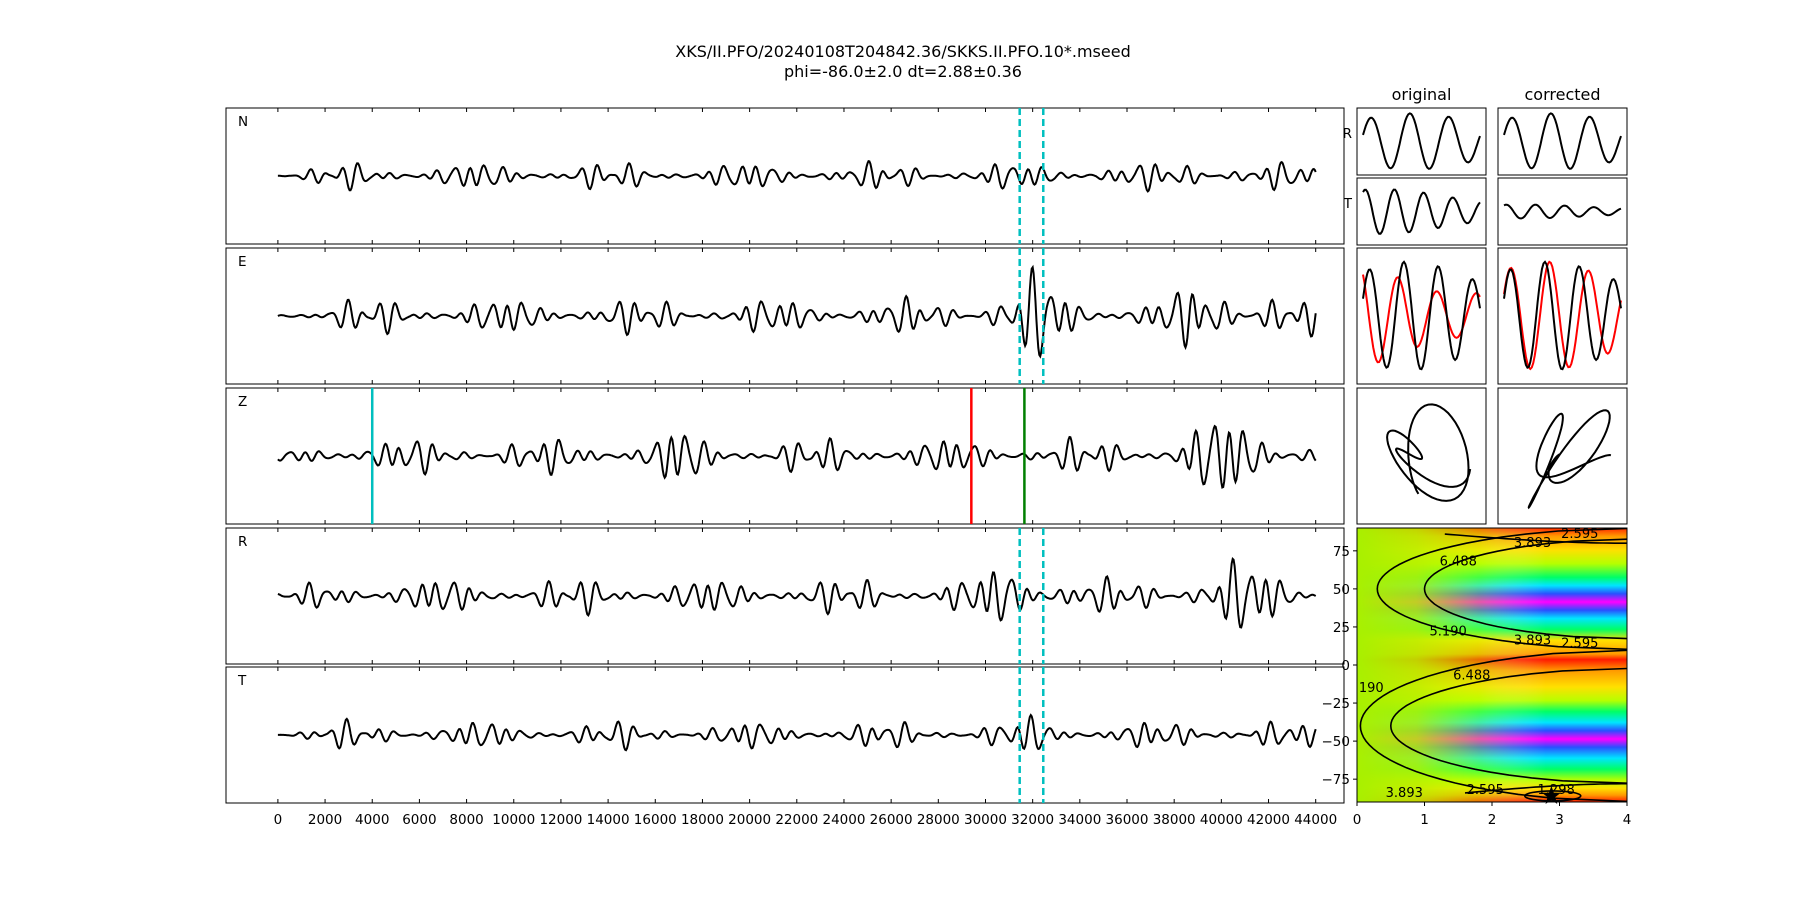 The height and width of the screenshot is (904, 1800). What do you see at coordinates (797, 176) in the screenshot?
I see `waveform-N` at bounding box center [797, 176].